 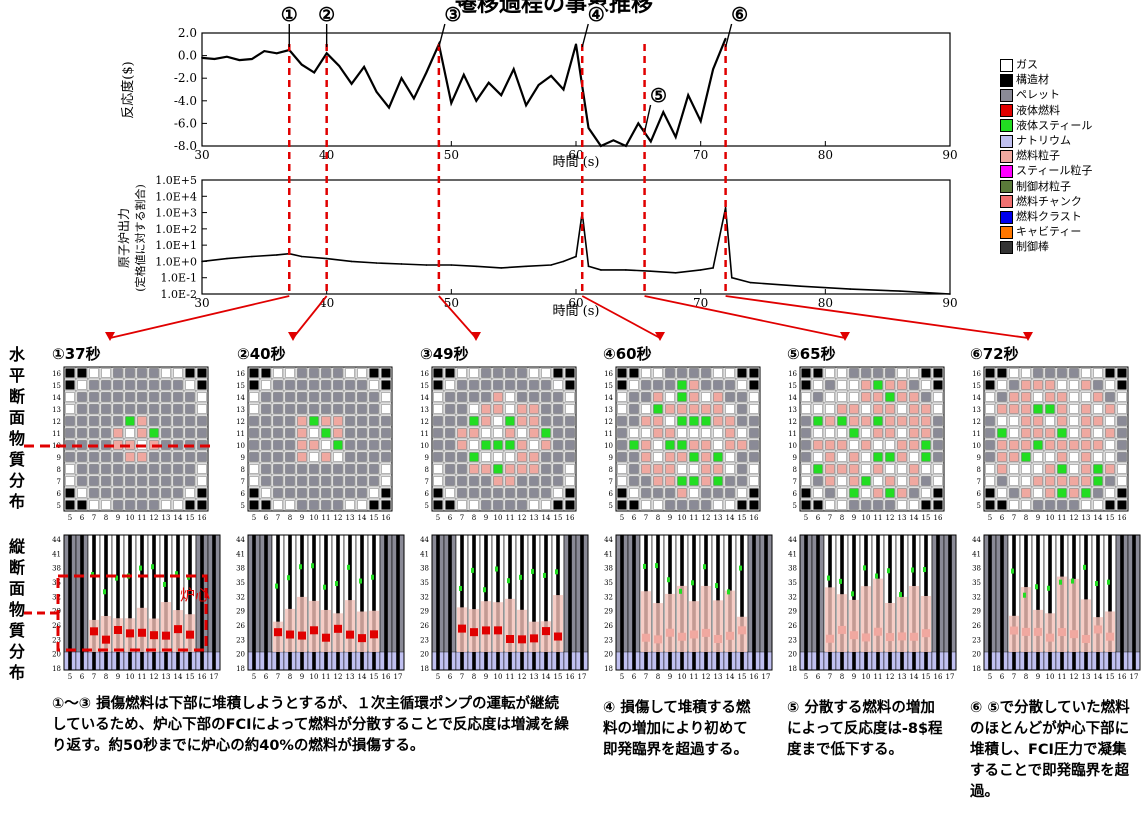 I want to click on h-x-tick-label: 10, so click(x=1050, y=518).